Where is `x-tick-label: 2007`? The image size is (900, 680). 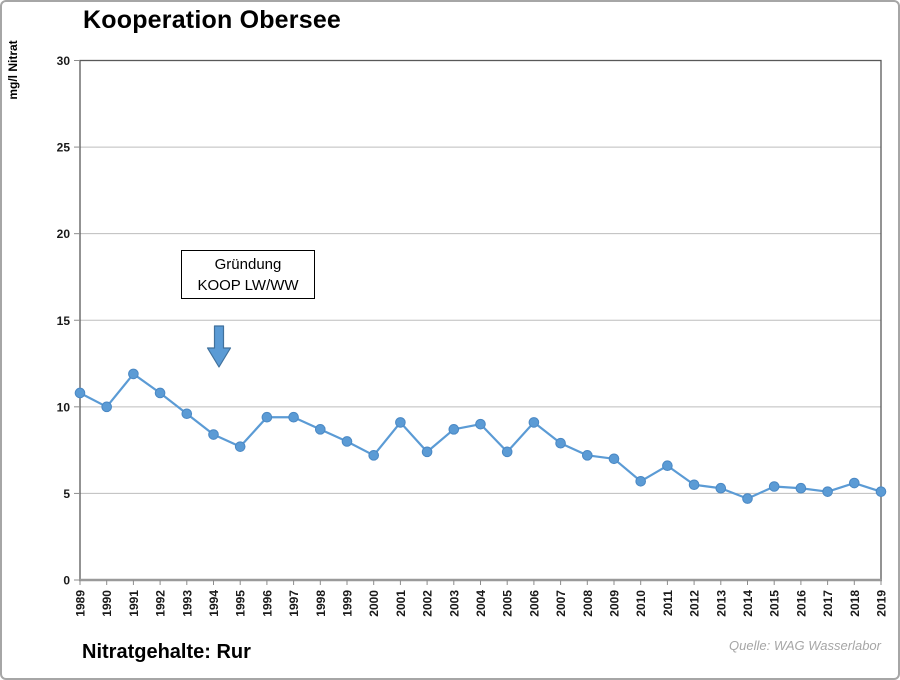 x-tick-label: 2007 is located at coordinates (561, 603).